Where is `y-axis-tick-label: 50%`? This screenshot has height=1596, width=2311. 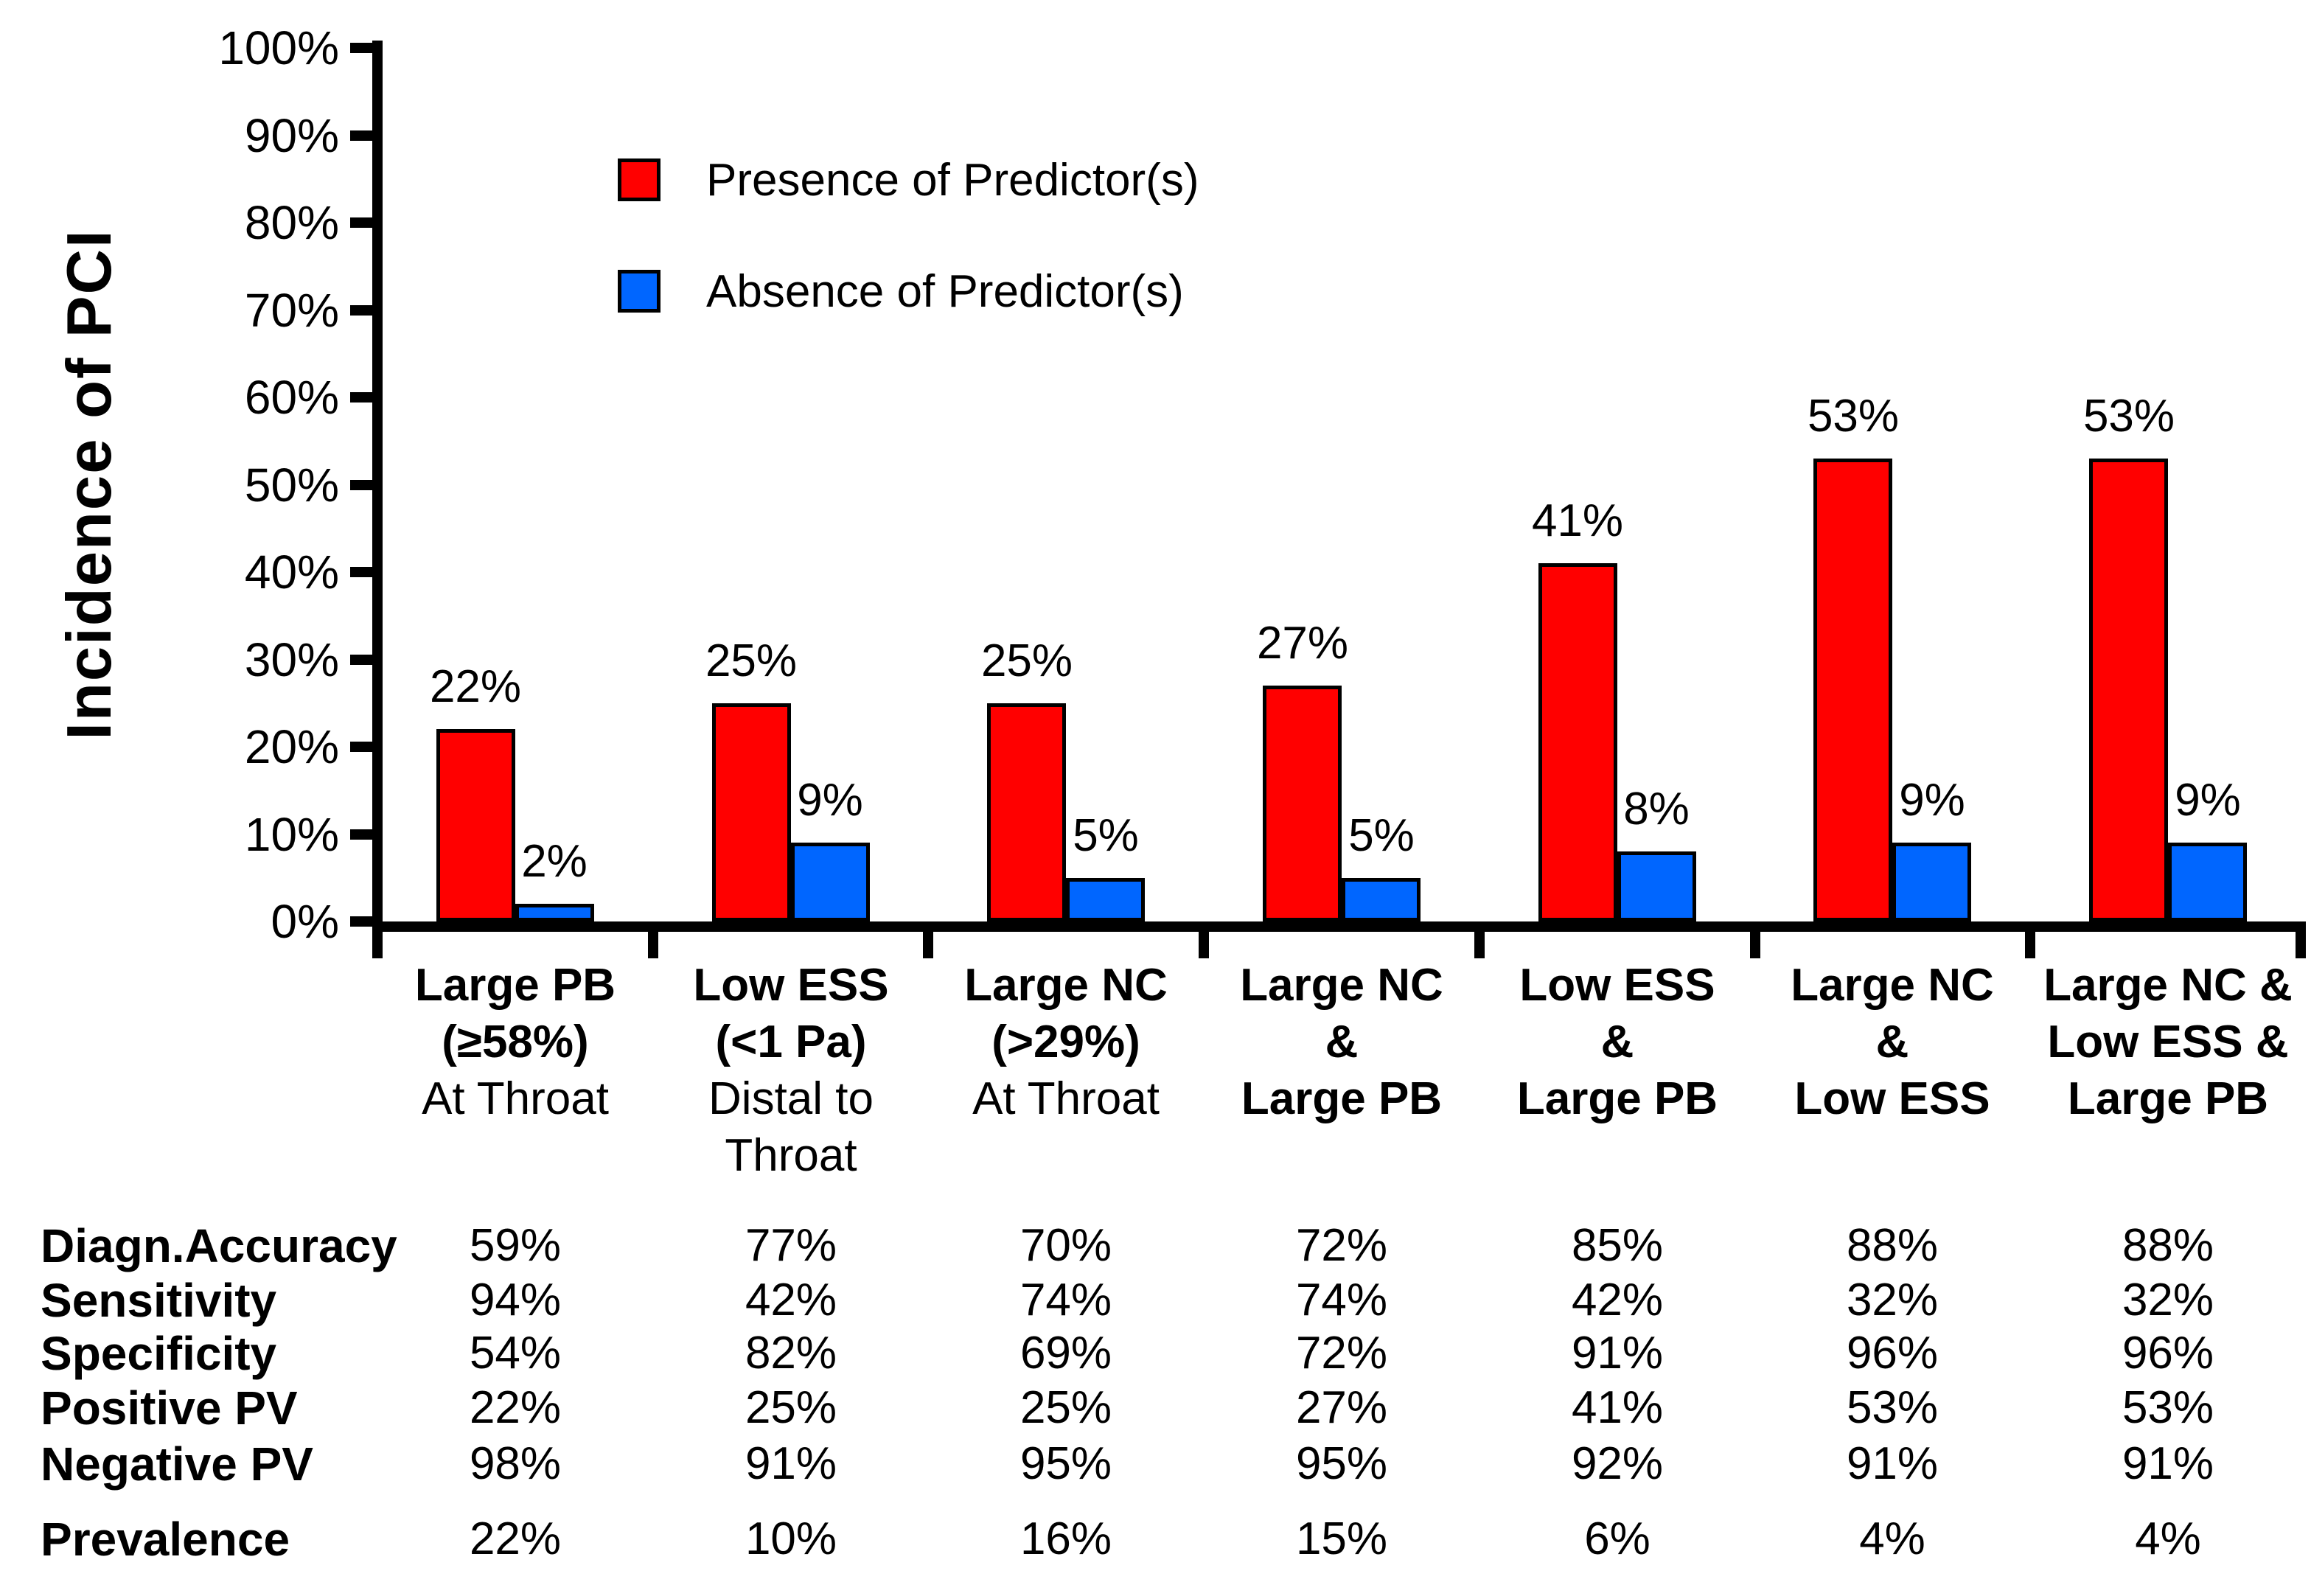
y-axis-tick-label: 50% is located at coordinates (291, 486).